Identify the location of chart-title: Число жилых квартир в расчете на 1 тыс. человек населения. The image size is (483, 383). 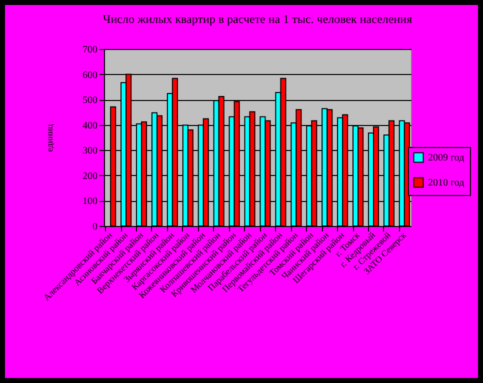
(257, 19).